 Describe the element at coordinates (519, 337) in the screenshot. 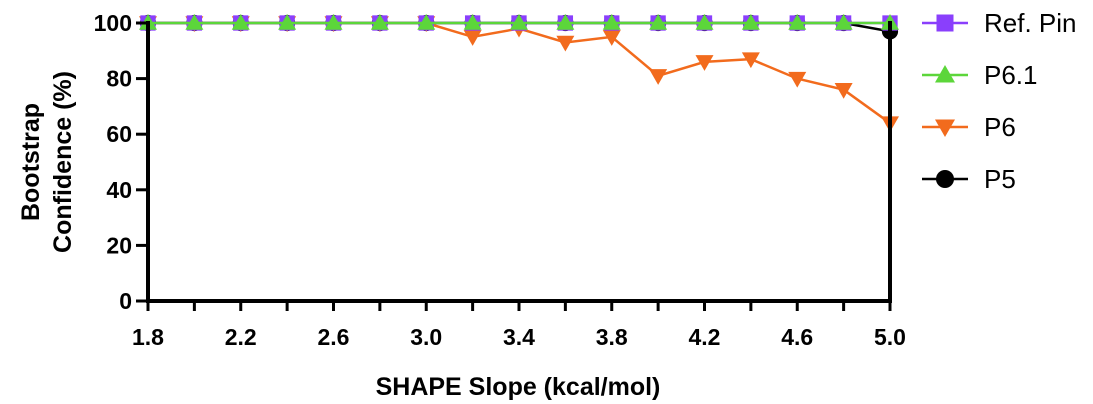

I see `x-tick-label: 3.4` at that location.